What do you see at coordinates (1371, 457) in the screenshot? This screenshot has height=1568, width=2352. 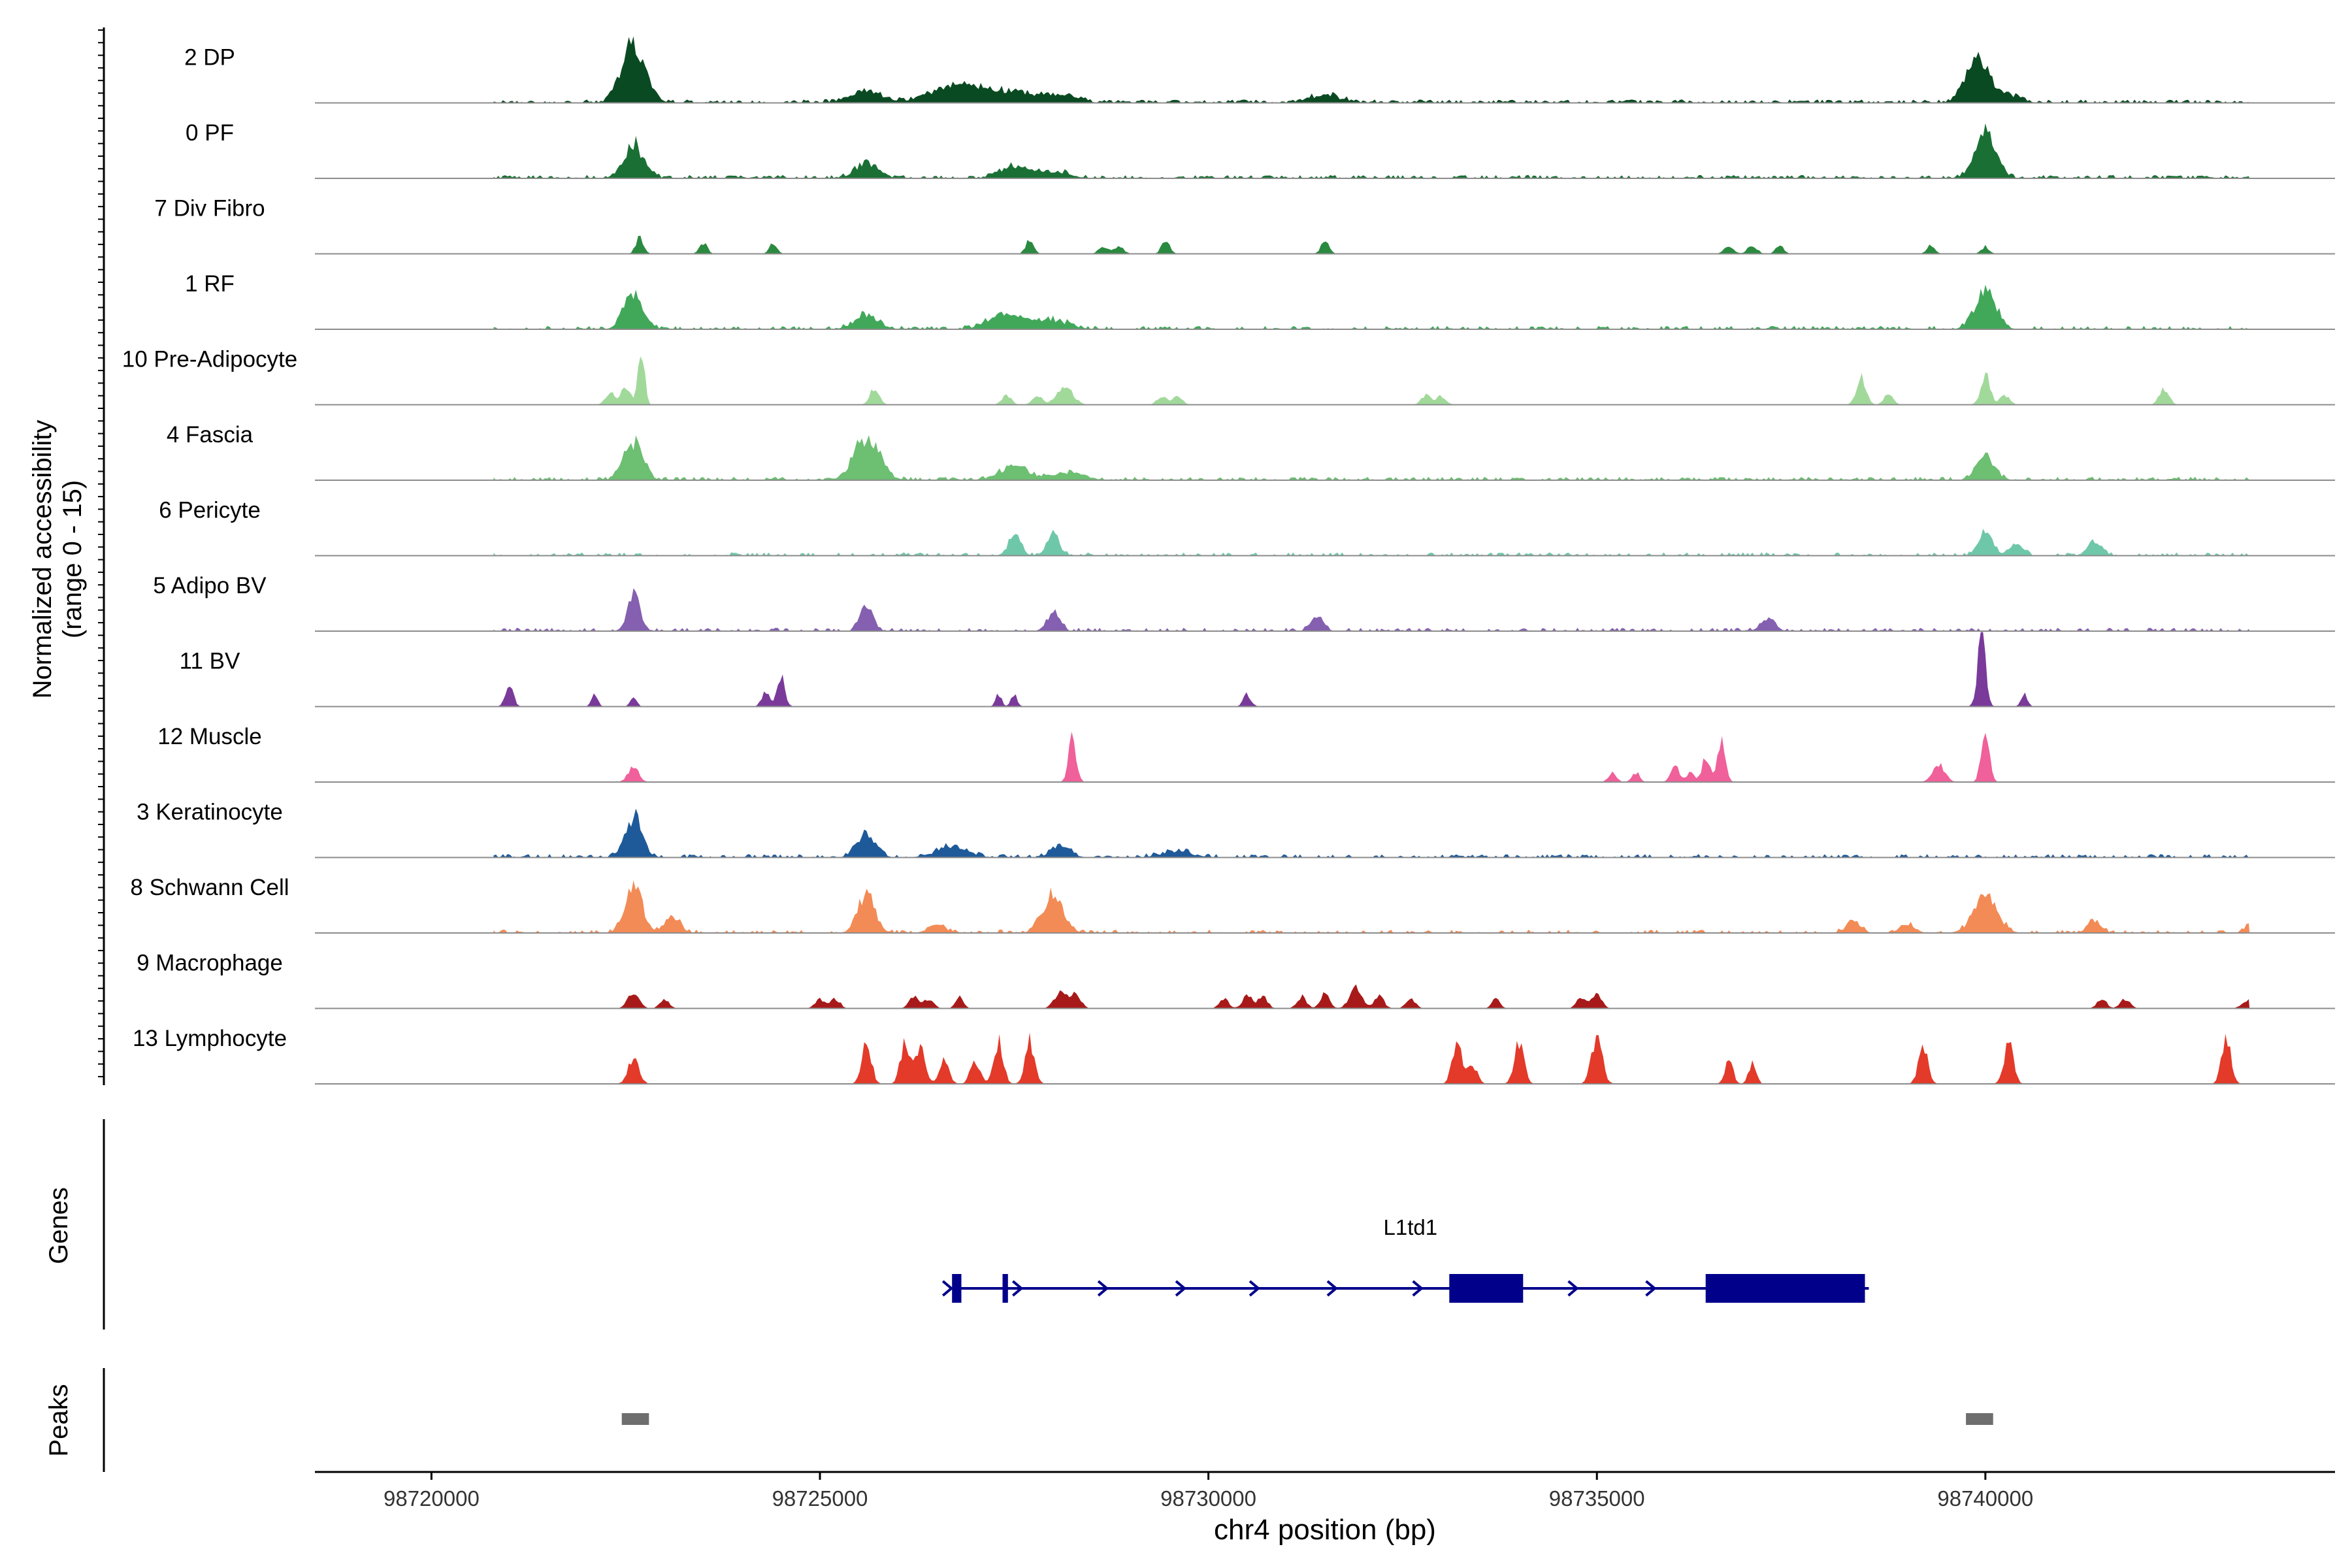 I see `coverage-area-4-fascia` at bounding box center [1371, 457].